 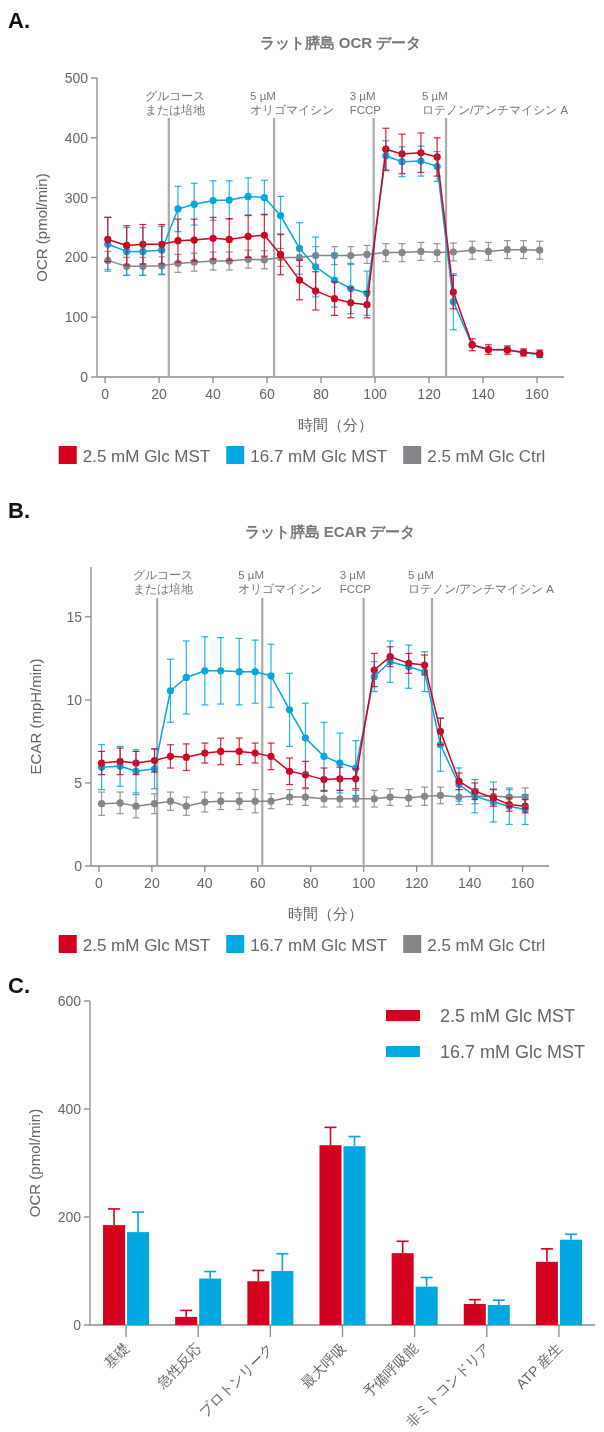 I want to click on y-tick-label: 600, so click(x=69, y=1001).